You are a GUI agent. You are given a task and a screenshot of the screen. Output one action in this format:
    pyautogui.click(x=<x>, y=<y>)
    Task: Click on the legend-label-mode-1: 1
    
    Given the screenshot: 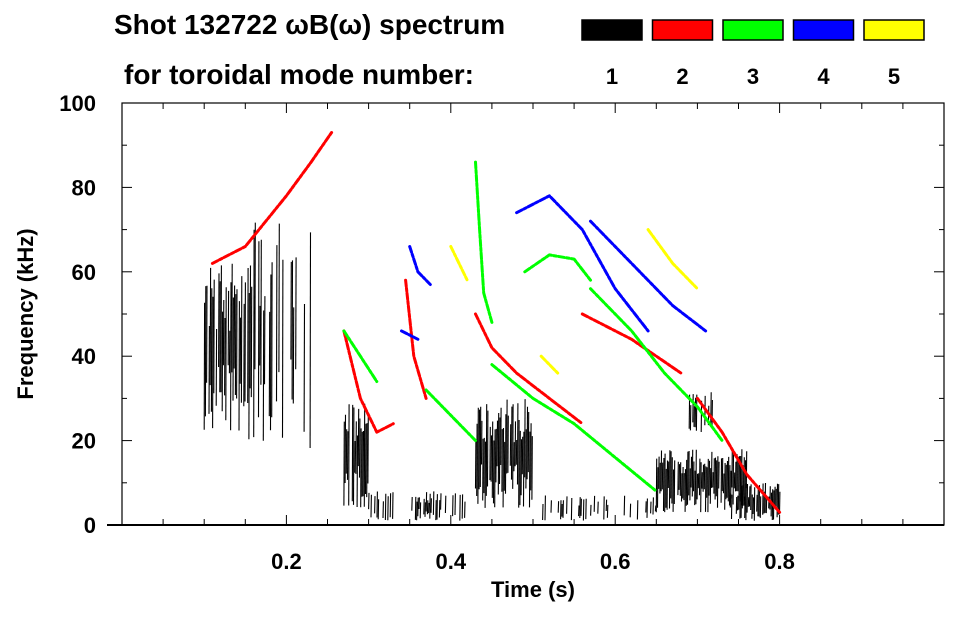 What is the action you would take?
    pyautogui.click(x=612, y=76)
    